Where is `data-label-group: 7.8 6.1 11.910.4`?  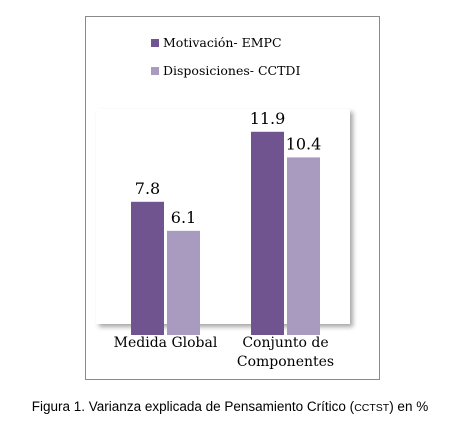
data-label-group: 7.8 6.1 11.910.4 is located at coordinates (228, 168).